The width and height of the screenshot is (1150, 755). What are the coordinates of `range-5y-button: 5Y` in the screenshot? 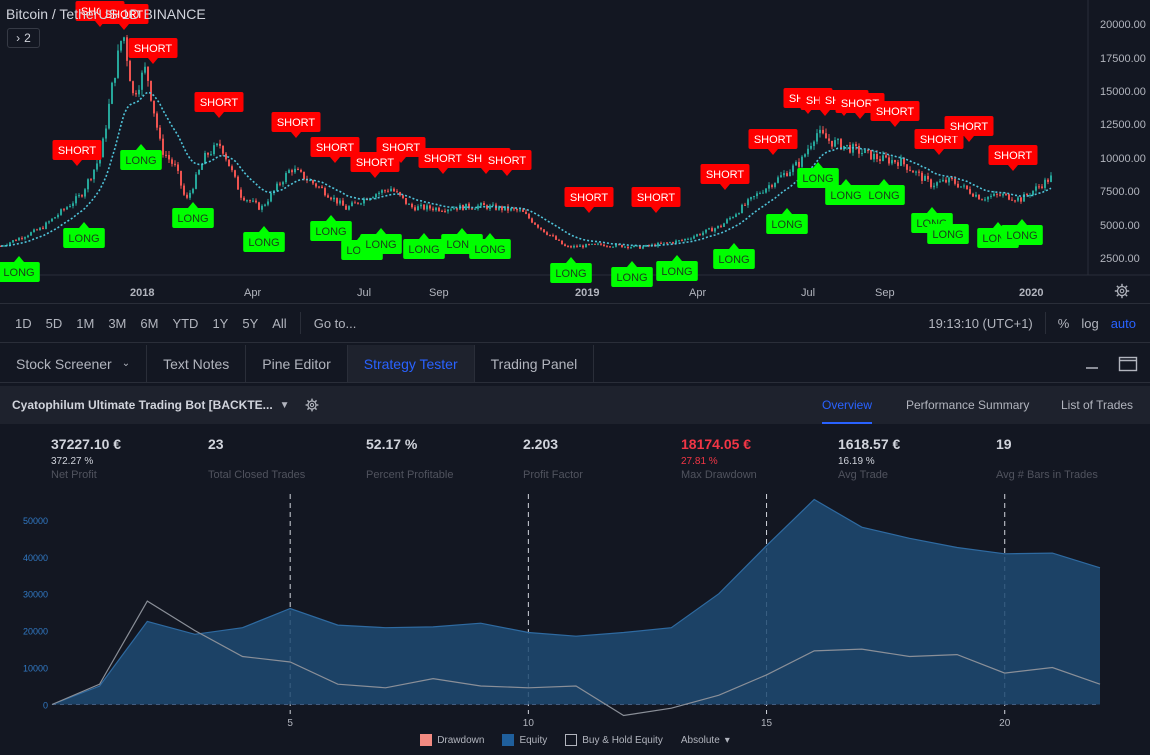 It's located at (250, 323).